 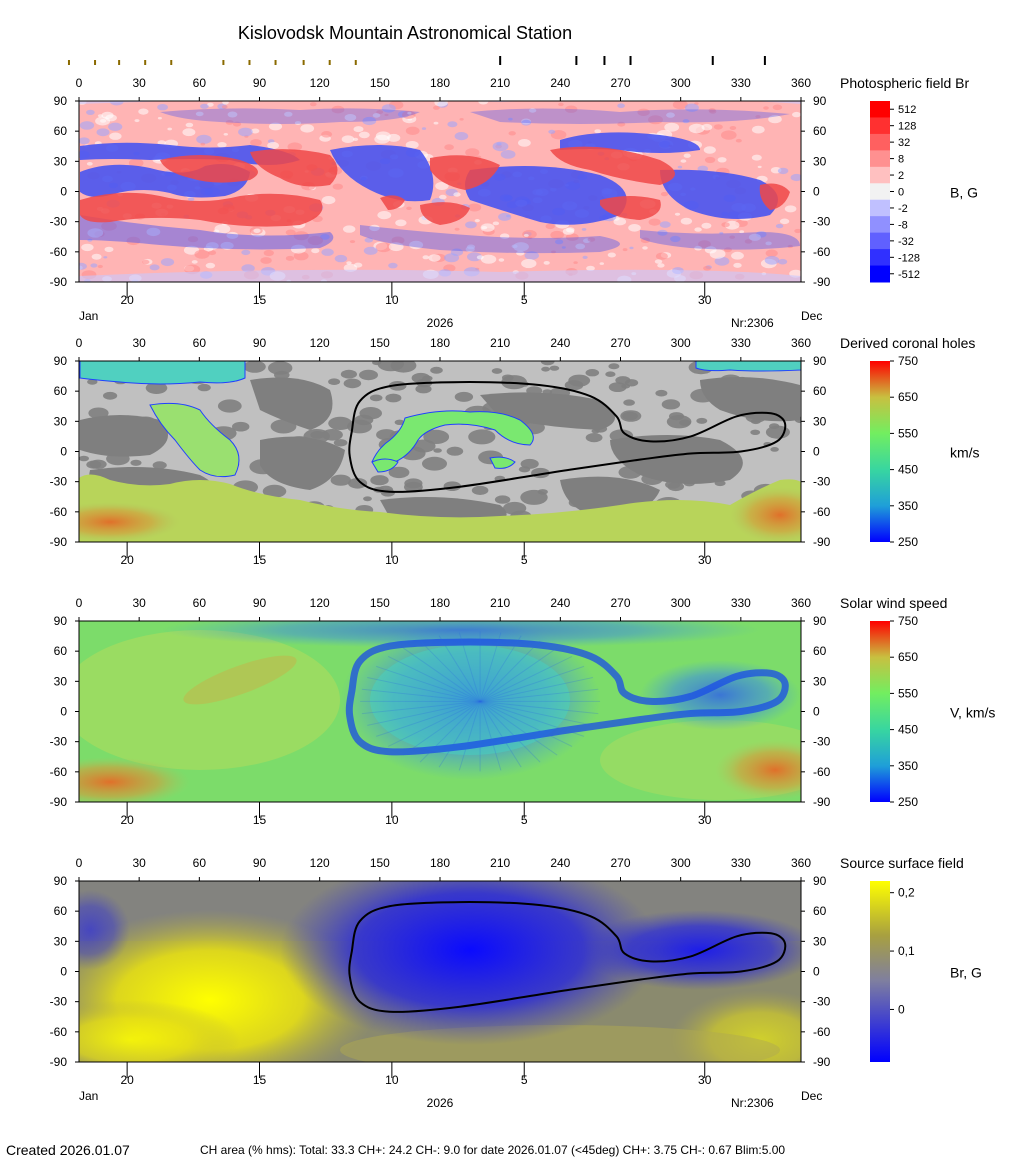 I want to click on x-tick-label: 90, so click(x=260, y=83).